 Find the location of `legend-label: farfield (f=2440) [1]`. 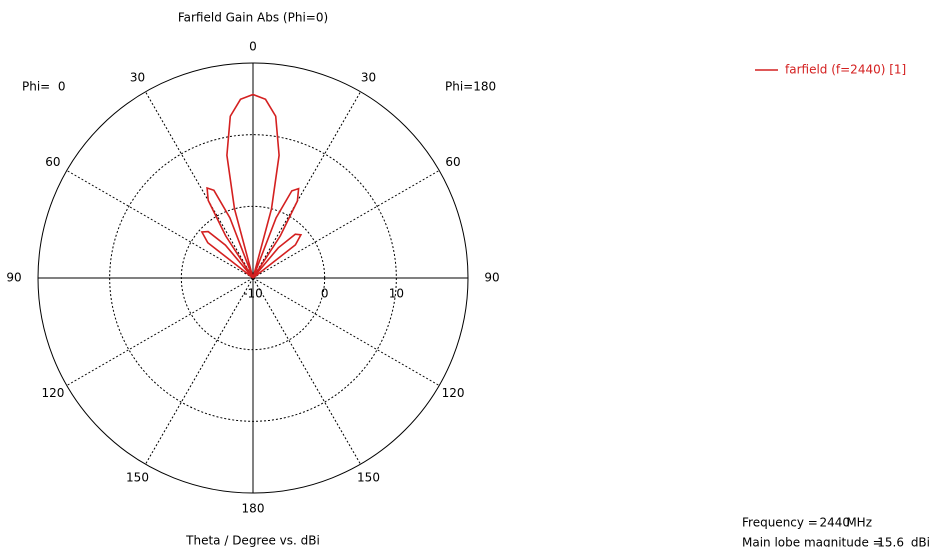

legend-label: farfield (f=2440) [1] is located at coordinates (845, 70).